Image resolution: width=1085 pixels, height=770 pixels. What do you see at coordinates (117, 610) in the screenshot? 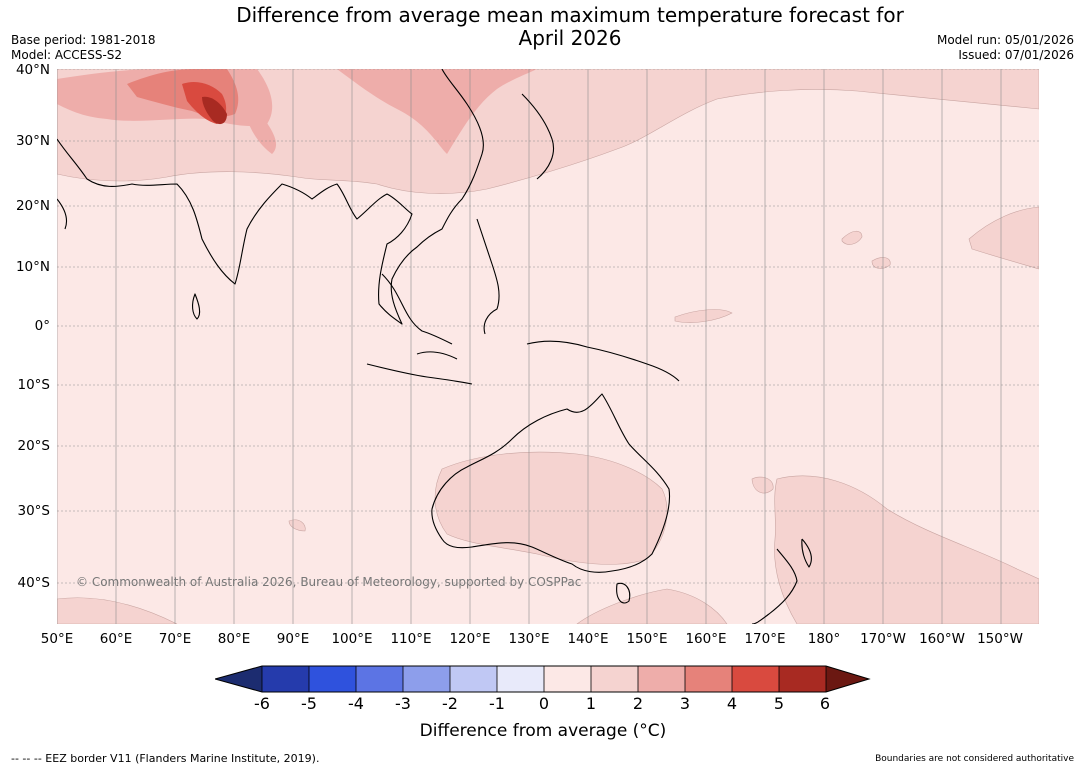
I see `sw-warm-region` at bounding box center [117, 610].